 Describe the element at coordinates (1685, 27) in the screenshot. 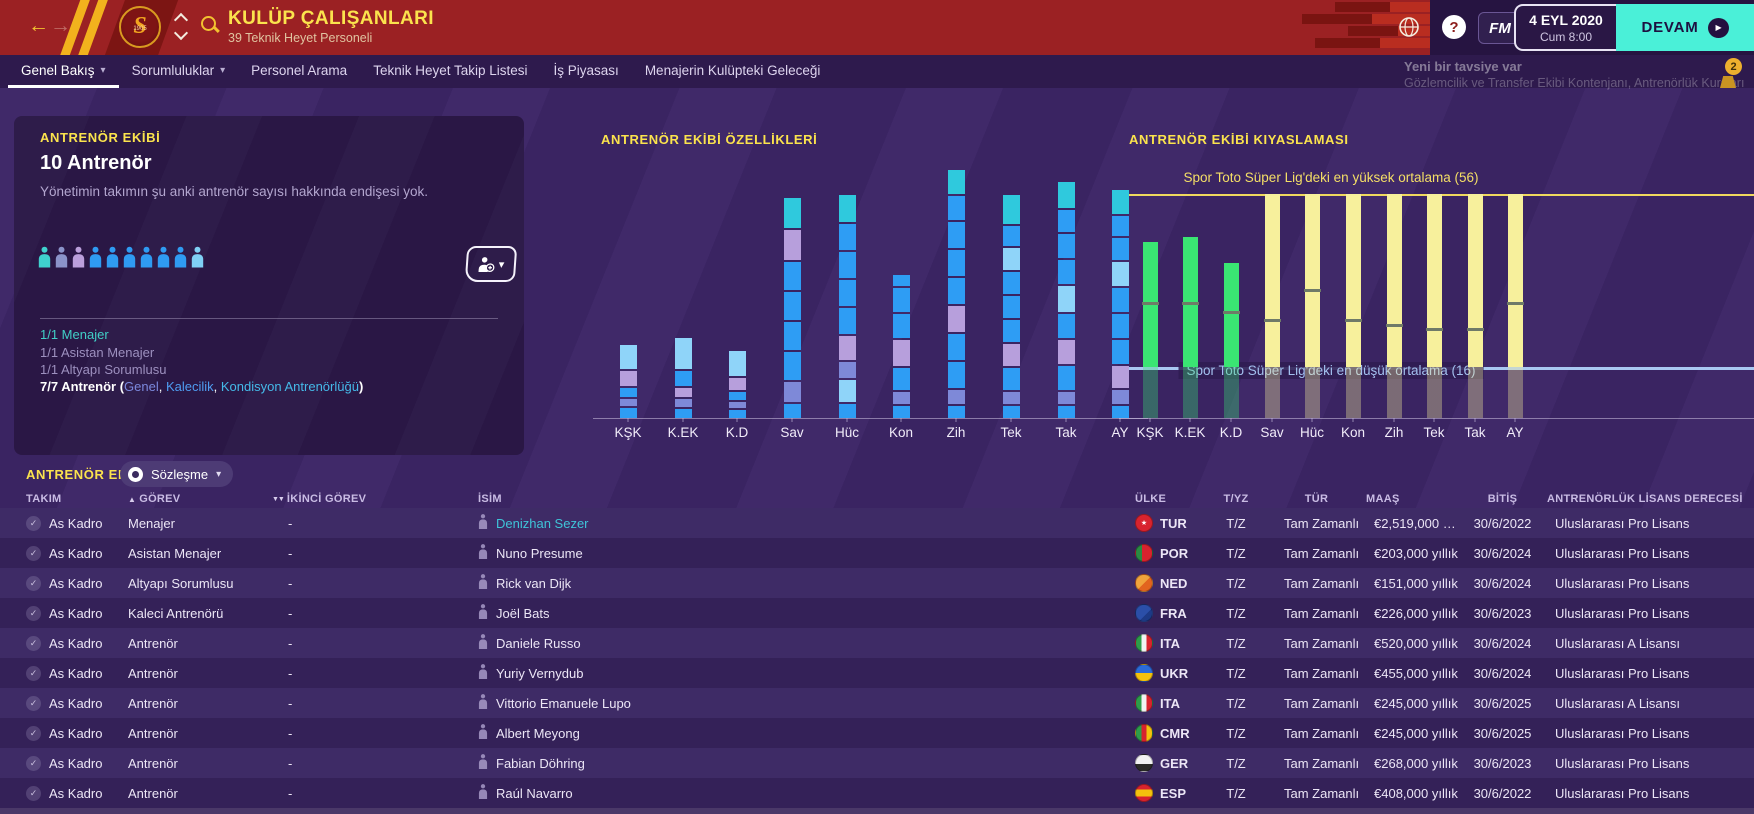

I see `continue-button: DEVAM ▶` at that location.